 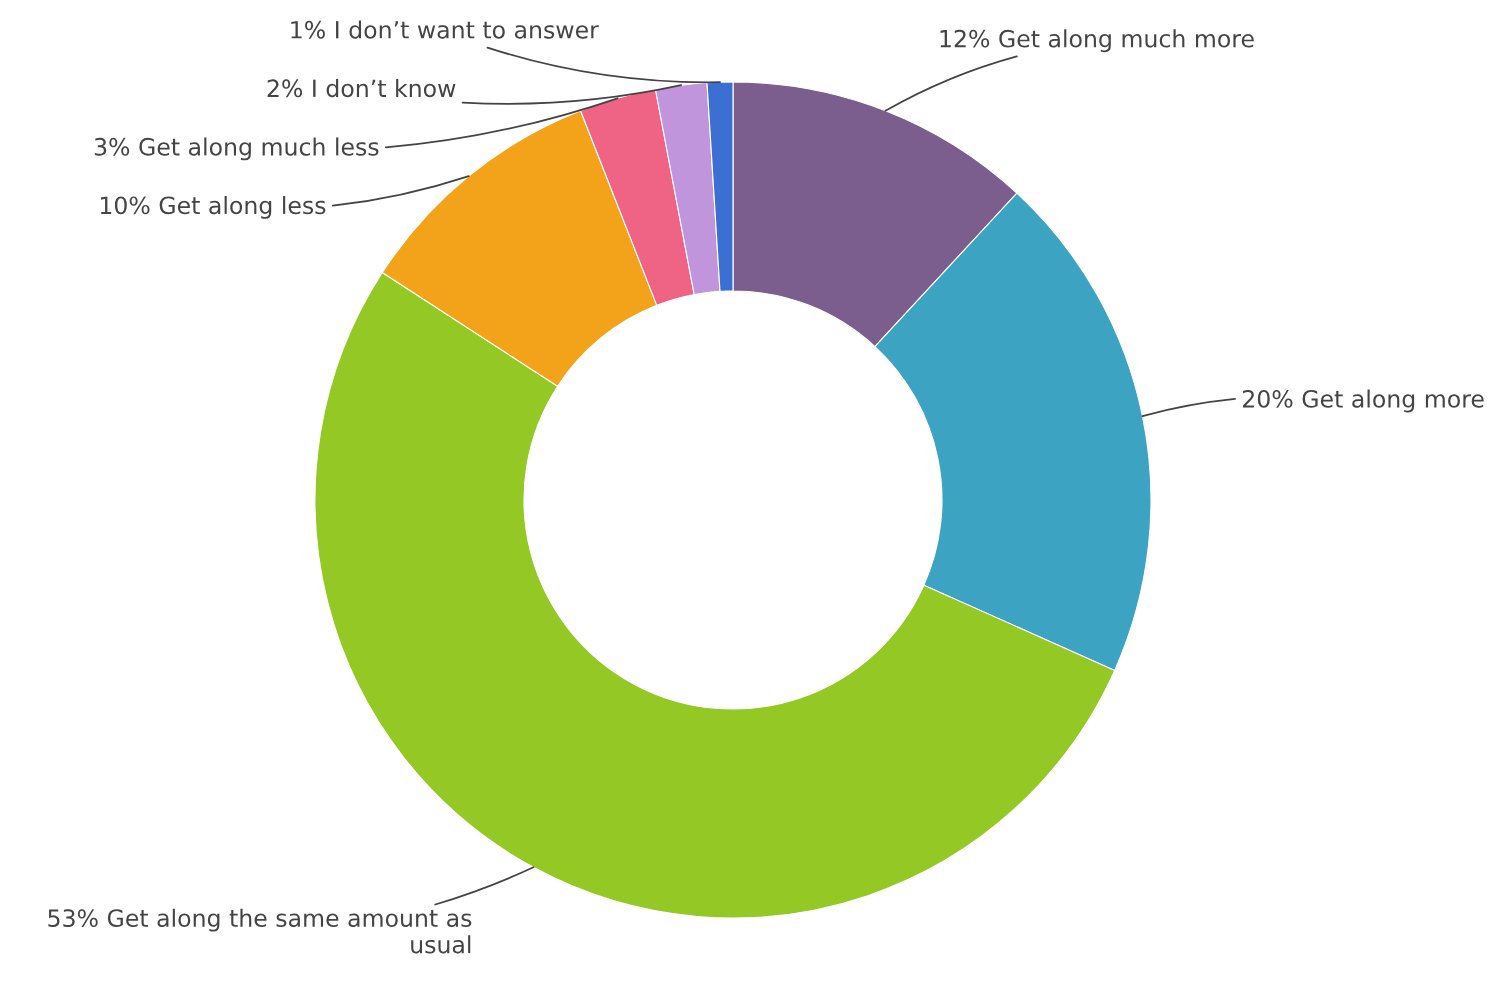 What do you see at coordinates (1363, 401) in the screenshot?
I see `slice-label: 20% Get along more` at bounding box center [1363, 401].